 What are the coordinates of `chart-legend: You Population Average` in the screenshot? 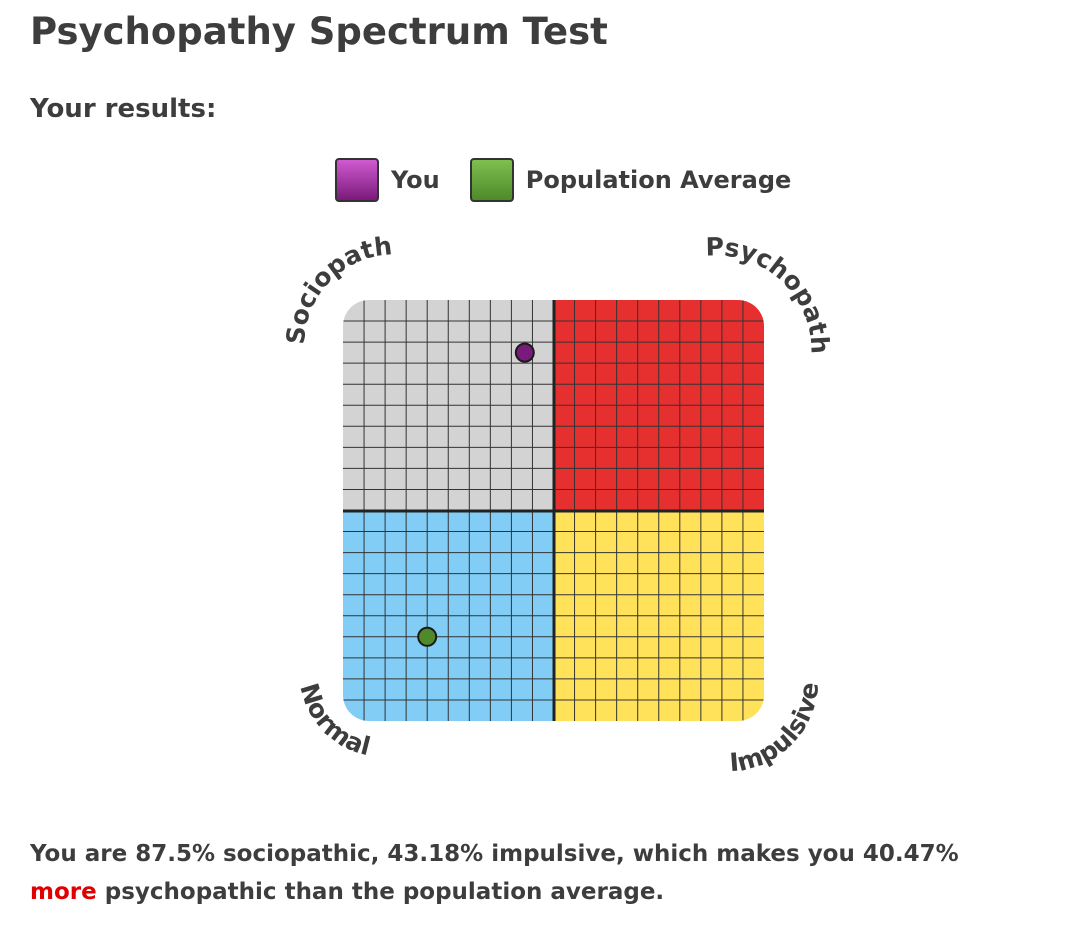 It's located at (578, 180).